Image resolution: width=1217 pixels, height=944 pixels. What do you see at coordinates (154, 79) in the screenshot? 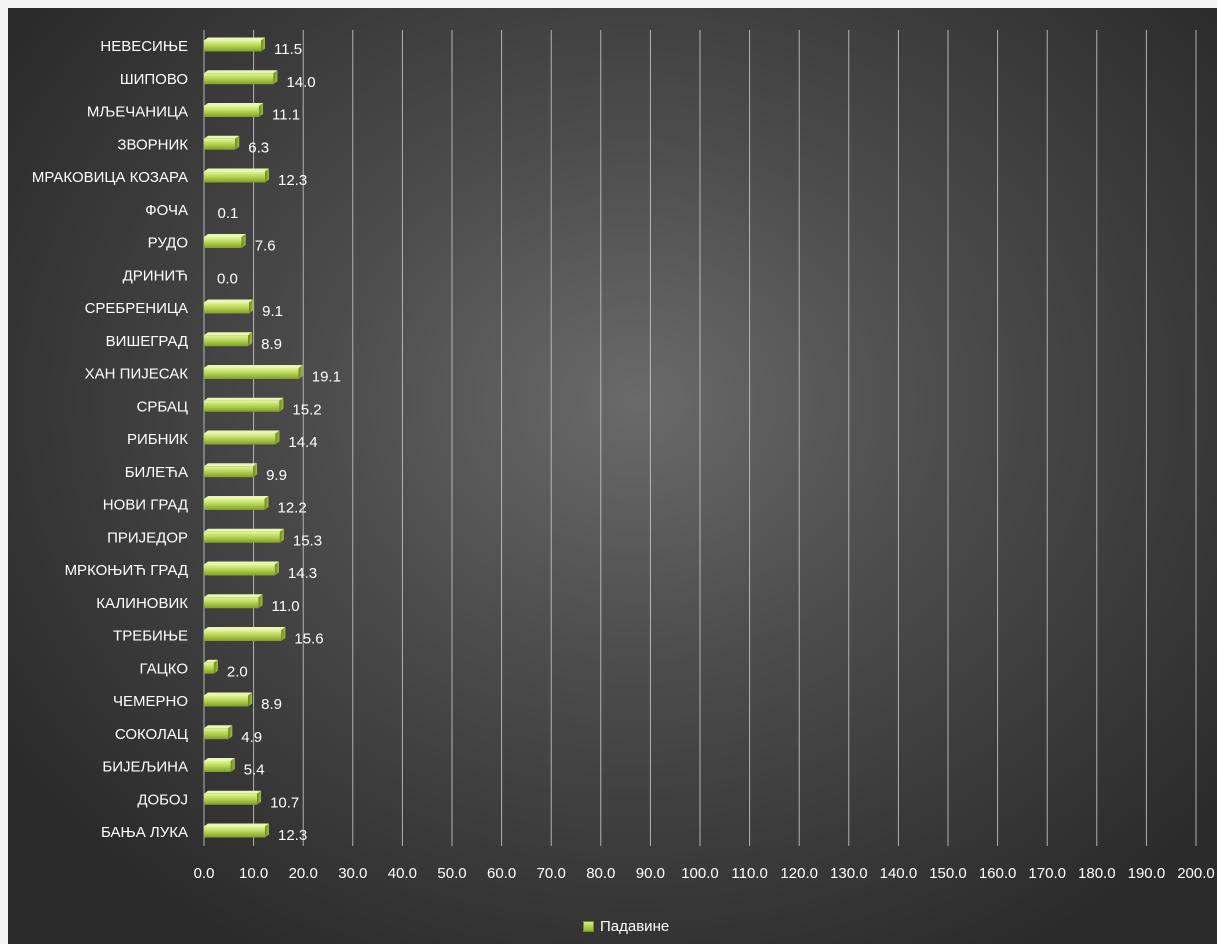
I see `category-label: ШИПОВО` at bounding box center [154, 79].